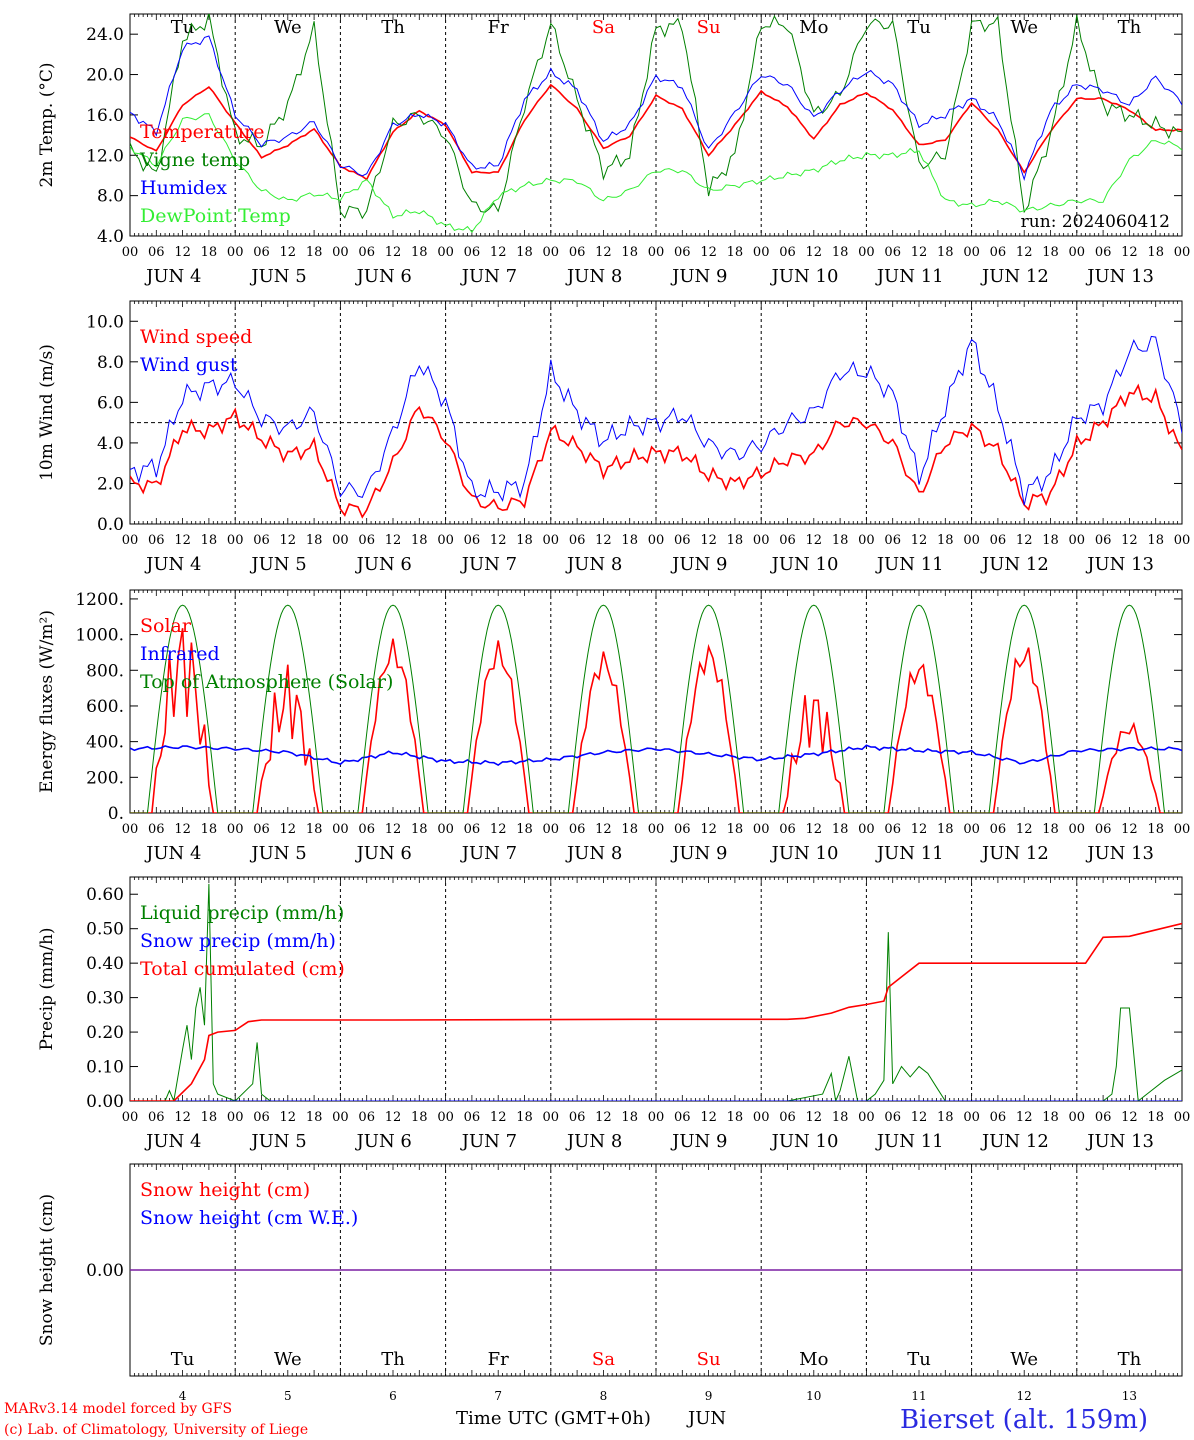  What do you see at coordinates (709, 1359) in the screenshot?
I see `weekday-label: Su` at bounding box center [709, 1359].